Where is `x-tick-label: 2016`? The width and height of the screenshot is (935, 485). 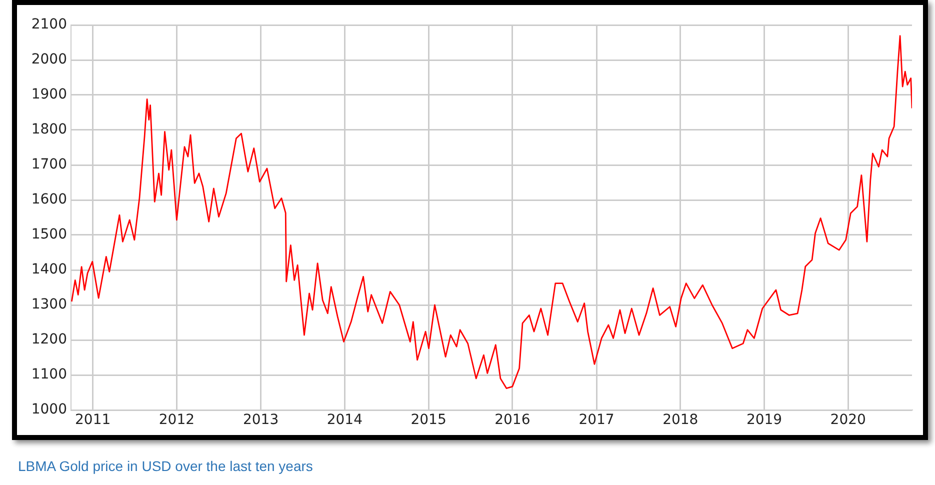
x-tick-label: 2016 is located at coordinates (512, 420).